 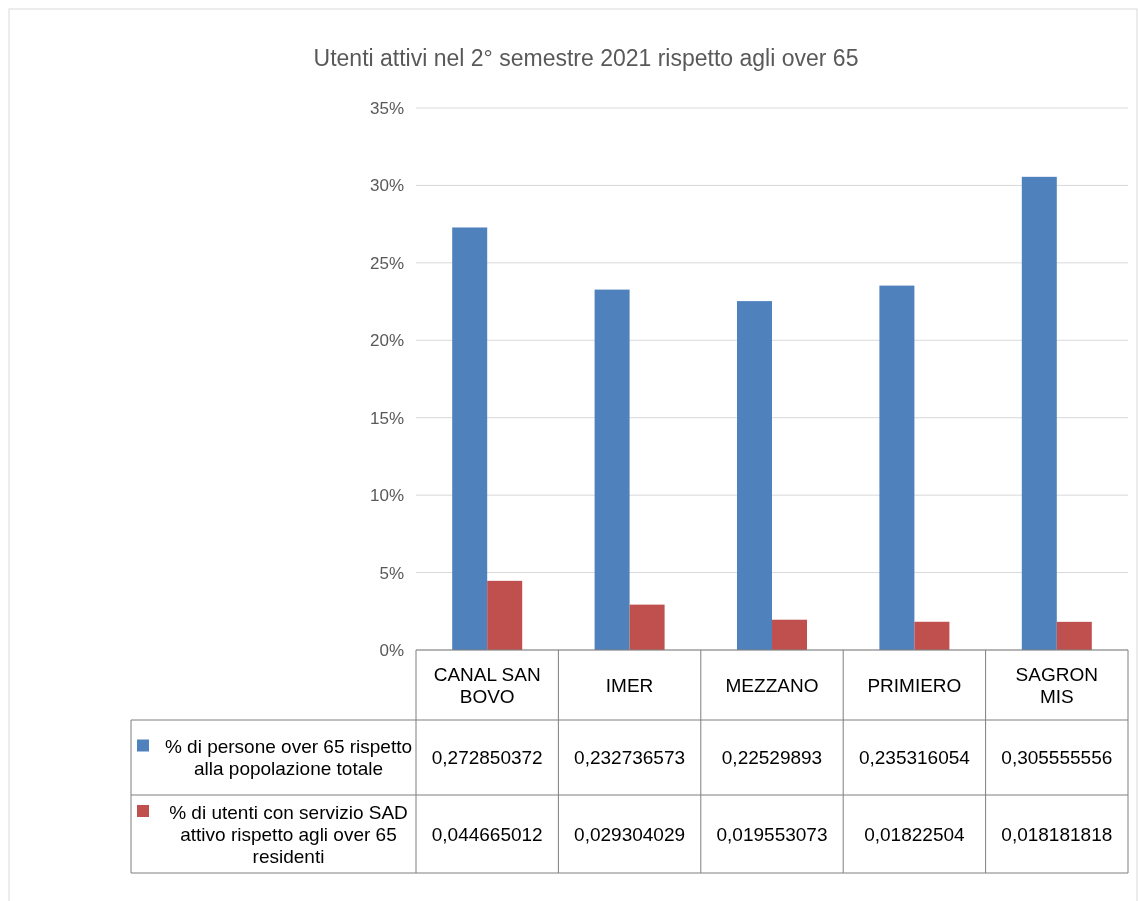 What do you see at coordinates (1056, 685) in the screenshot?
I see `x-tick-label: SAGRON MIS` at bounding box center [1056, 685].